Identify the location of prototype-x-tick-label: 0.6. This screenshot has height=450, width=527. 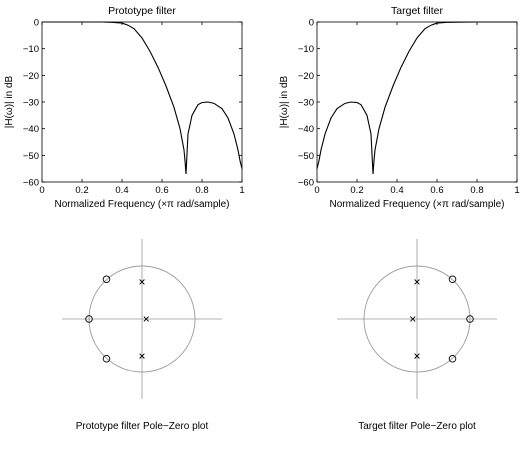
(161, 190).